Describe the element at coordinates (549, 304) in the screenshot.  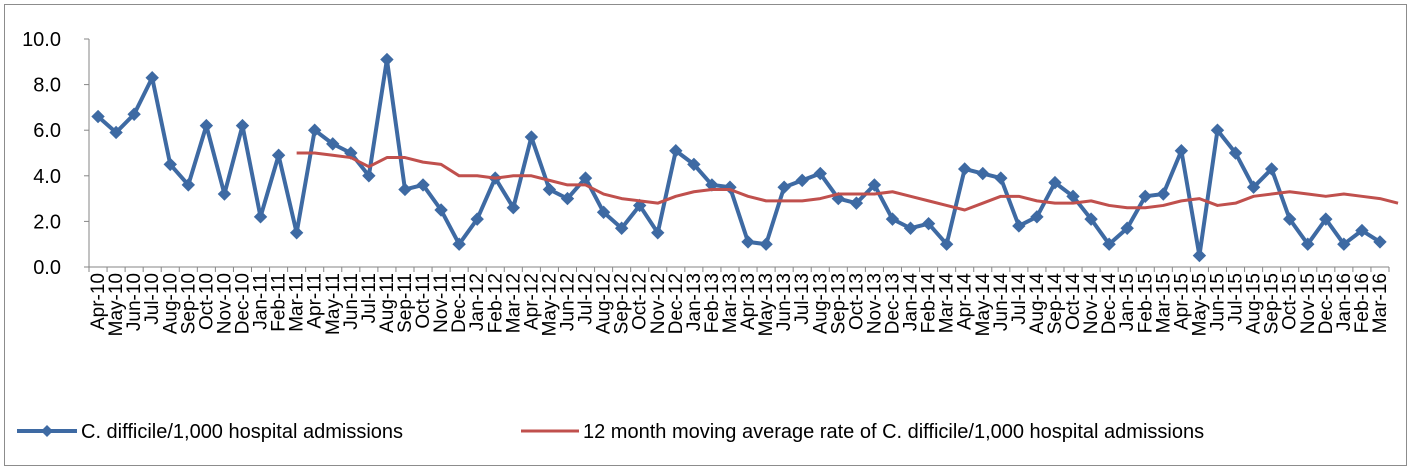
I see `x-tick-label: May-12` at that location.